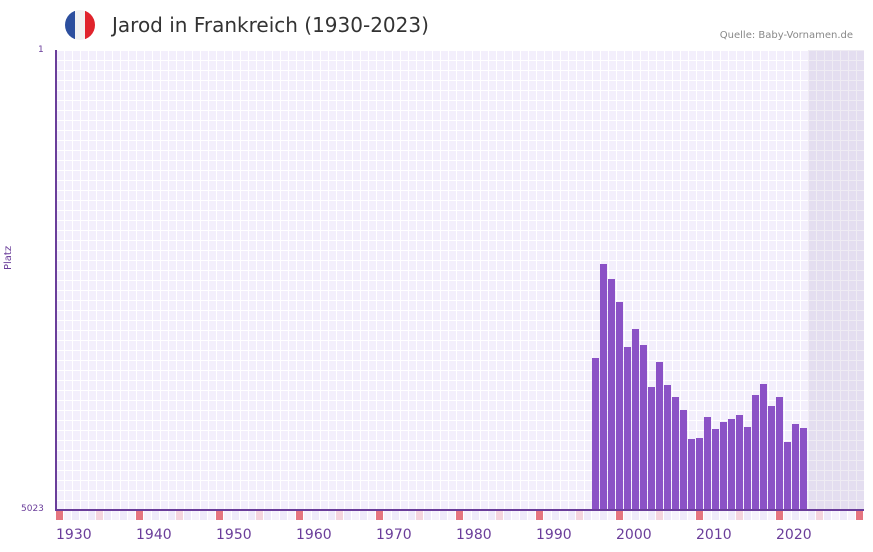  What do you see at coordinates (635, 419) in the screenshot?
I see `bar-2002` at bounding box center [635, 419].